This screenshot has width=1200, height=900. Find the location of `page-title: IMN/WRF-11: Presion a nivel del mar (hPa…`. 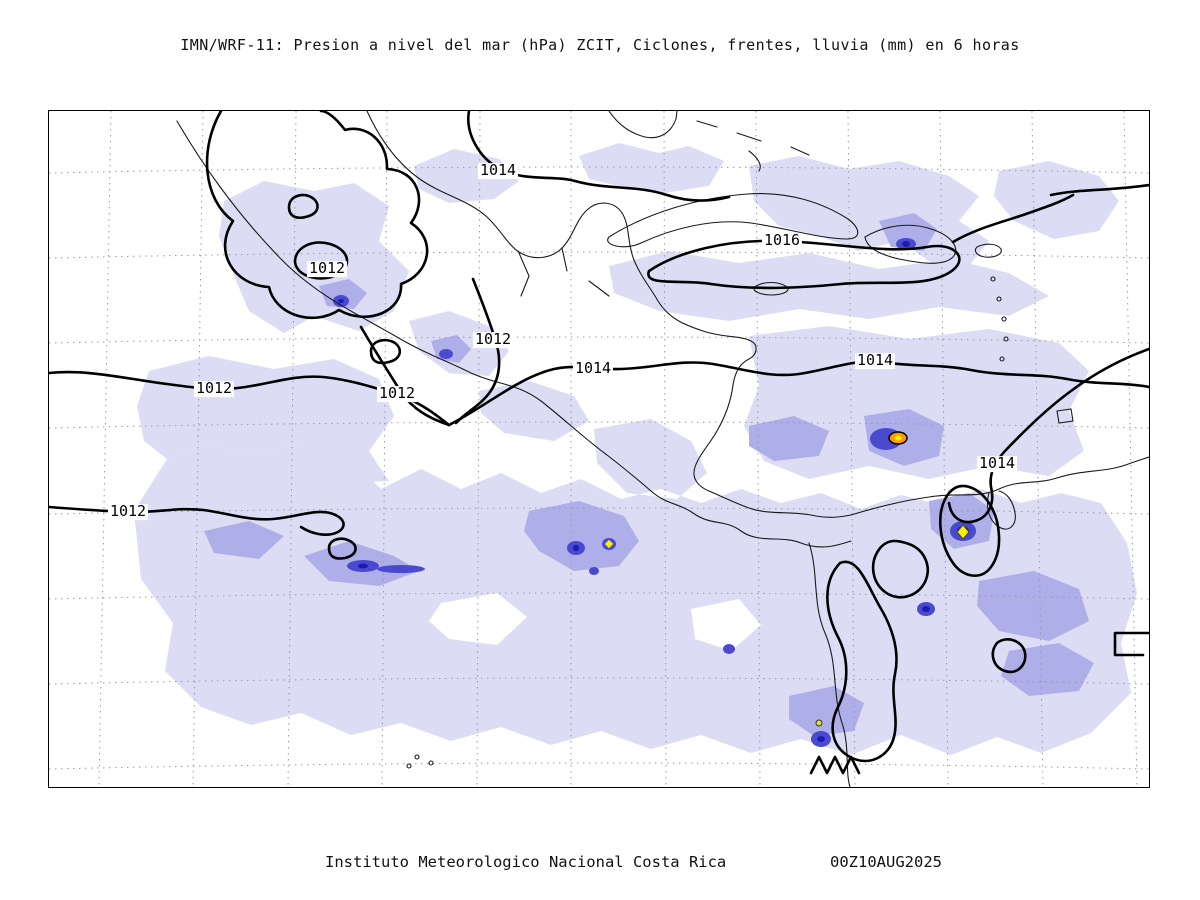

page-title: IMN/WRF-11: Presion a nivel del mar (hPa… is located at coordinates (600, 45).